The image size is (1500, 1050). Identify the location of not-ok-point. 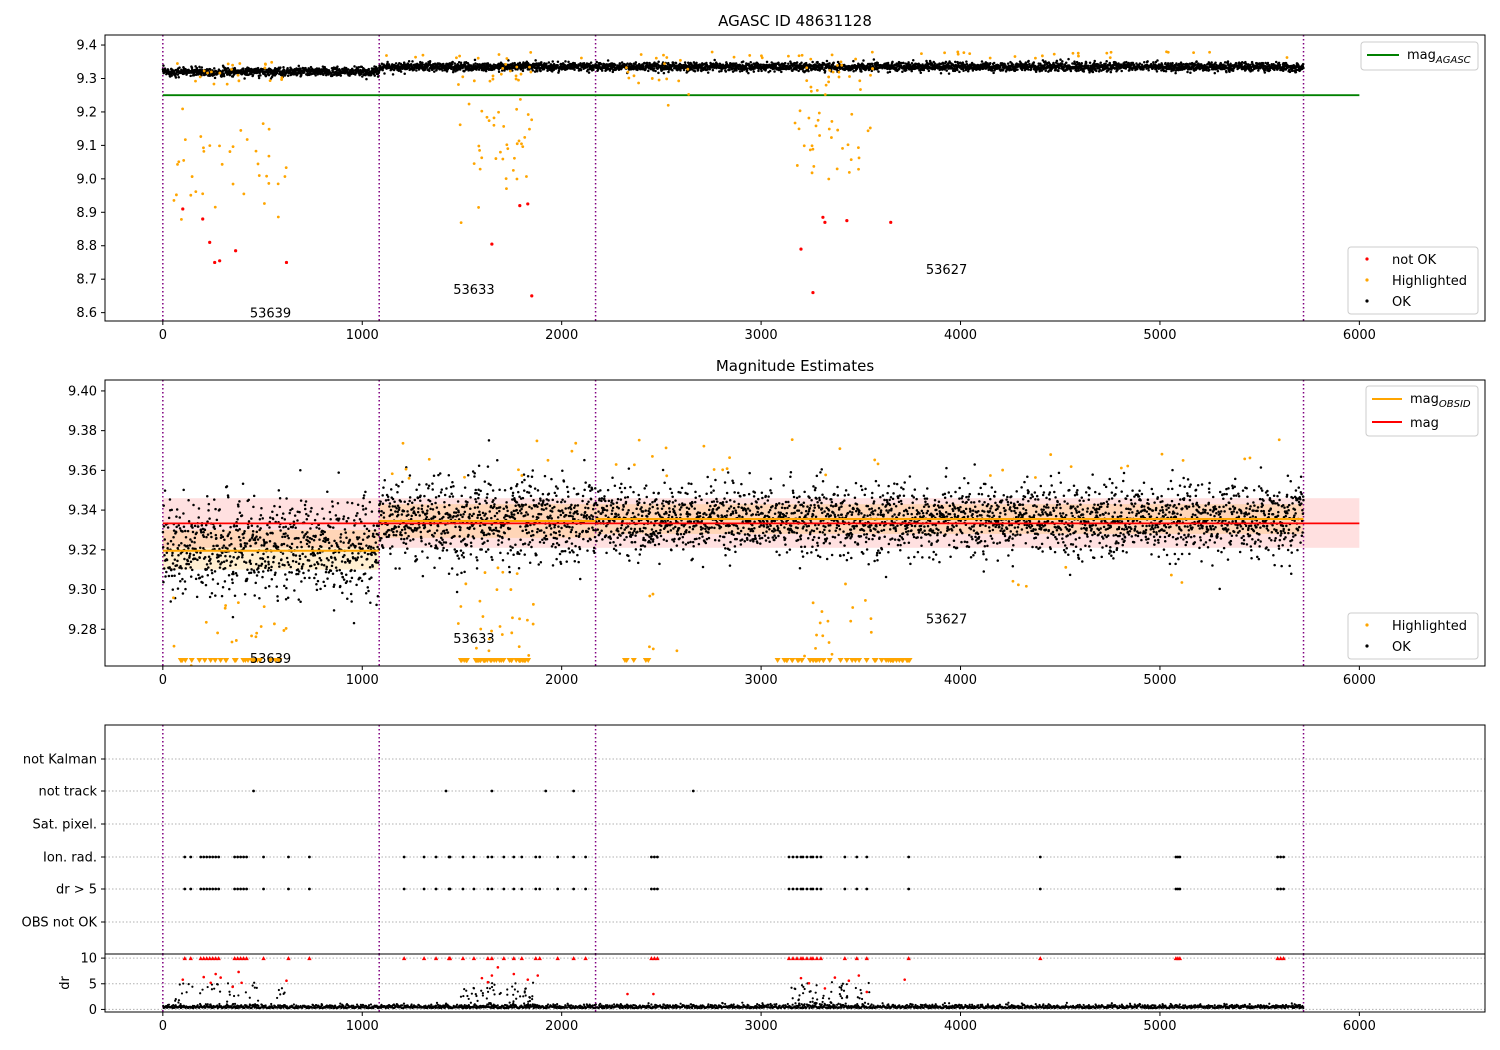
(286, 262).